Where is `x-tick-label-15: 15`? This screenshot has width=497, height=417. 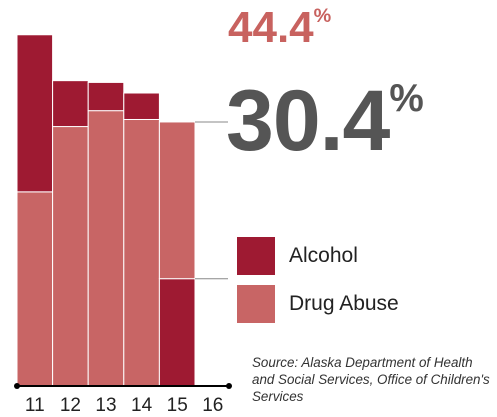 x-tick-label-15: 15 is located at coordinates (177, 405).